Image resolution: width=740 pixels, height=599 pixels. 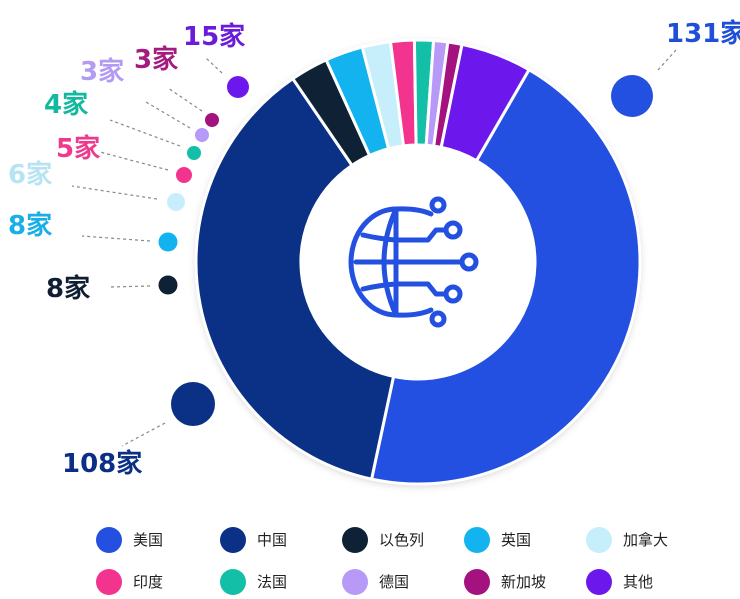 I want to click on legend-label-1: 中国, so click(x=272, y=540).